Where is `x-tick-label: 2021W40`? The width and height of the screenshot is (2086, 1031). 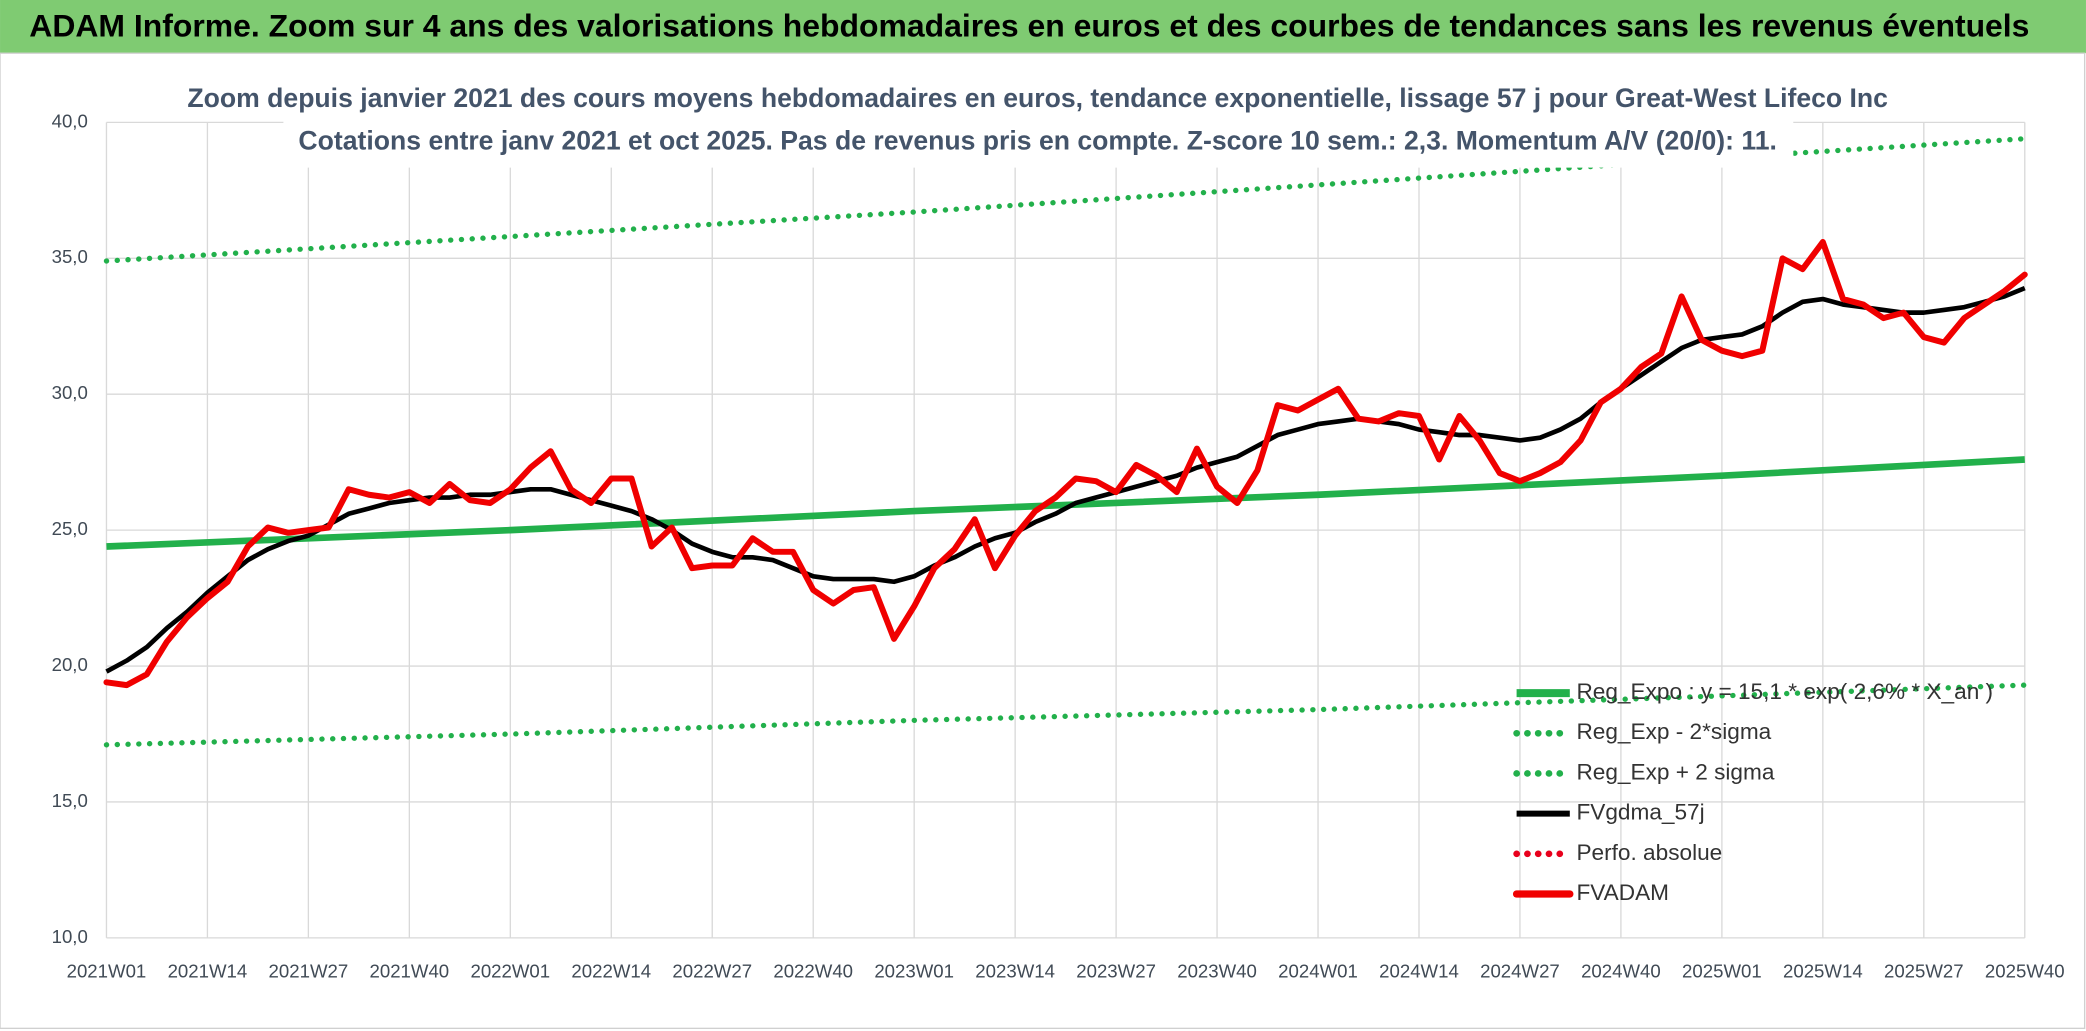 x-tick-label: 2021W40 is located at coordinates (410, 970).